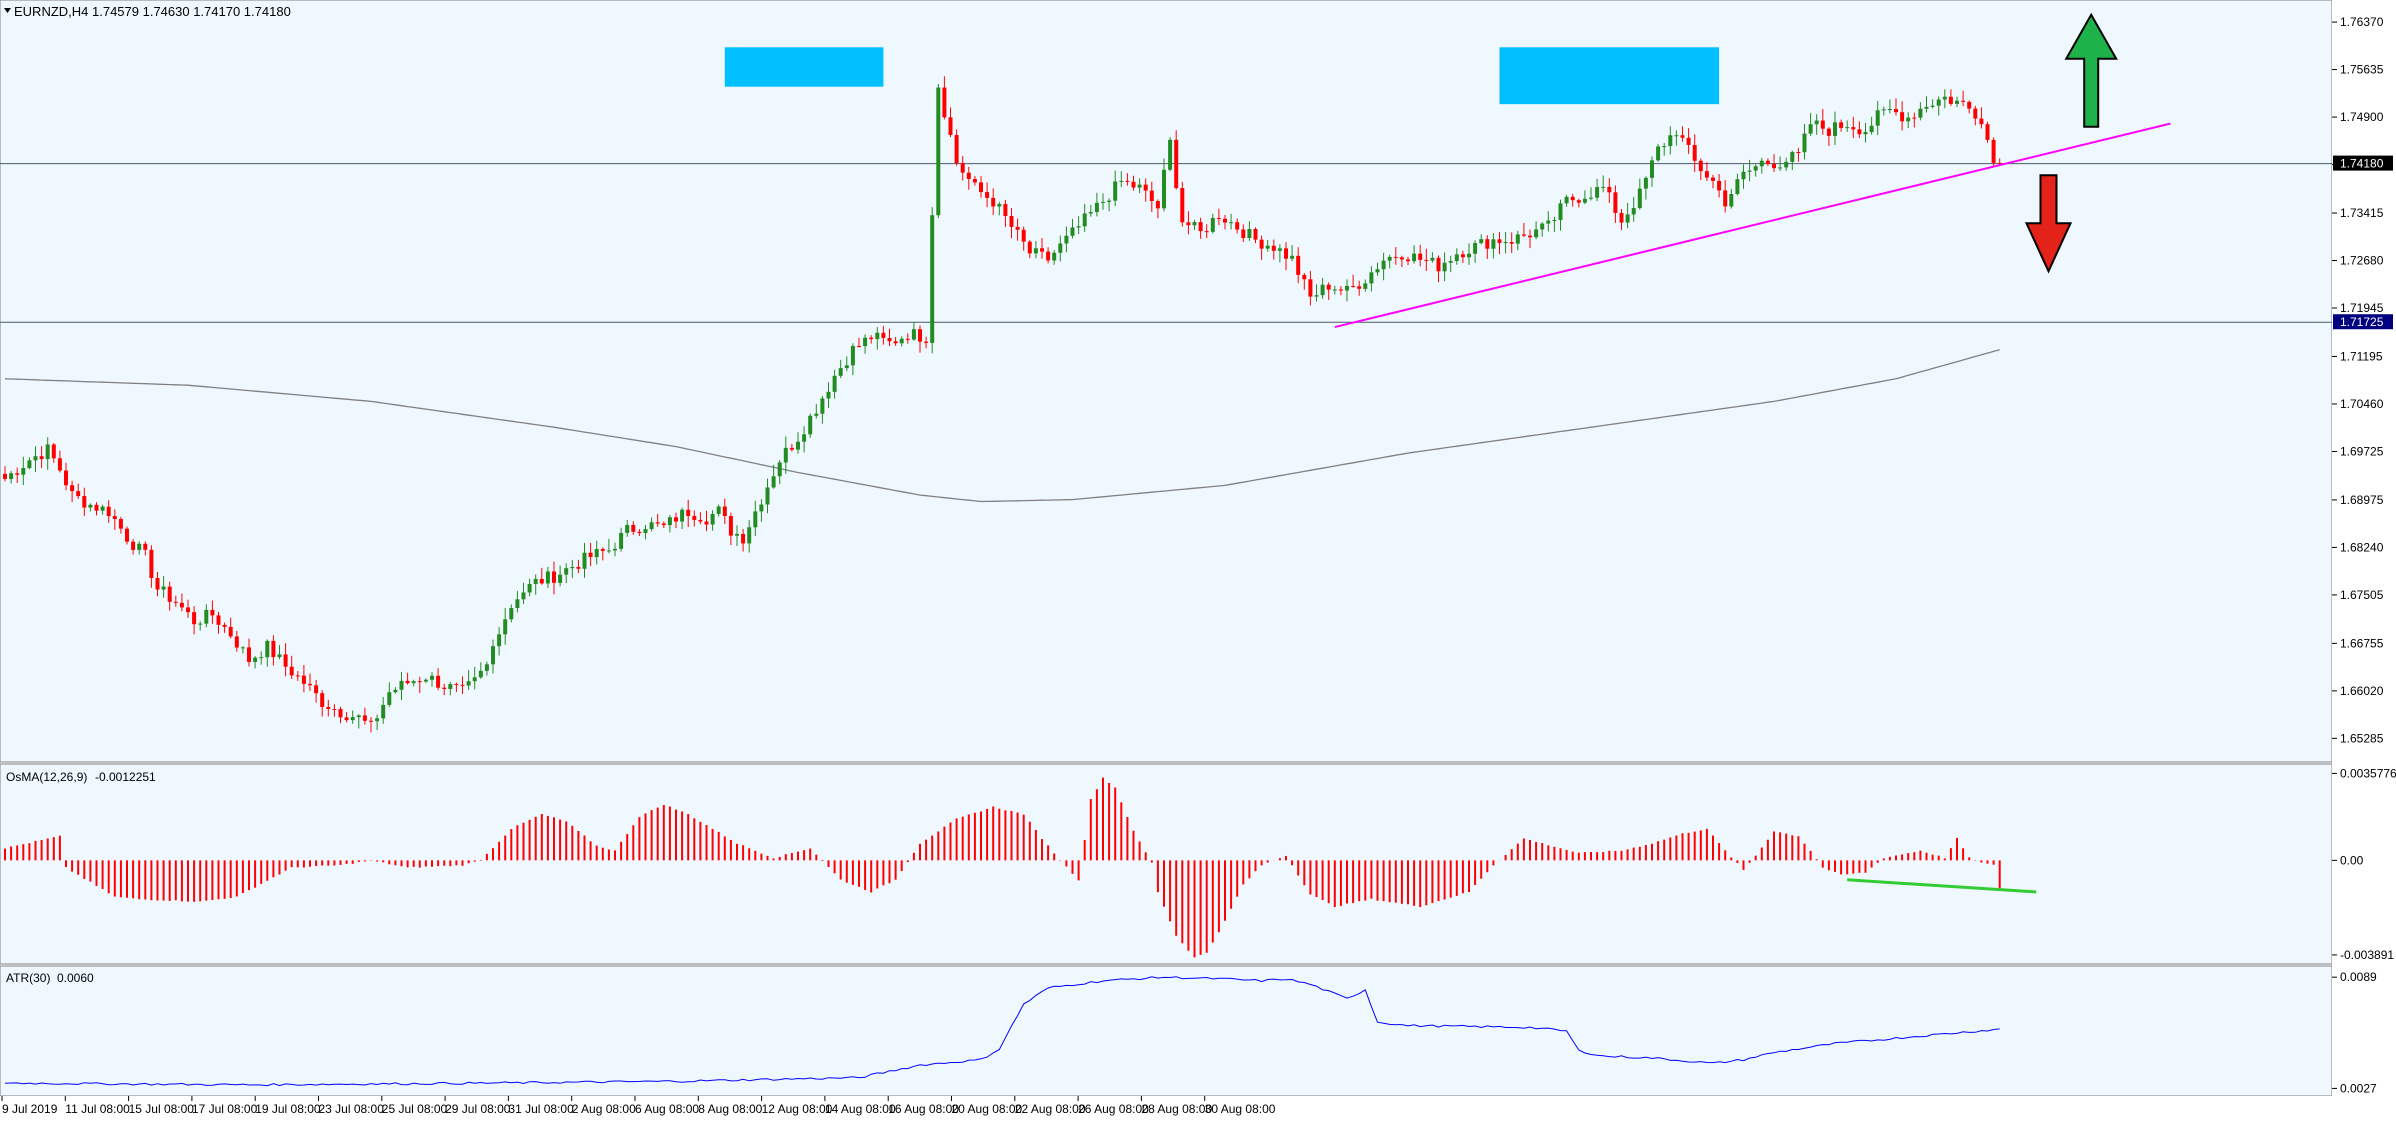 Image resolution: width=2396 pixels, height=1125 pixels. I want to click on time-tick-label: 30 Aug 08:00, so click(1240, 1109).